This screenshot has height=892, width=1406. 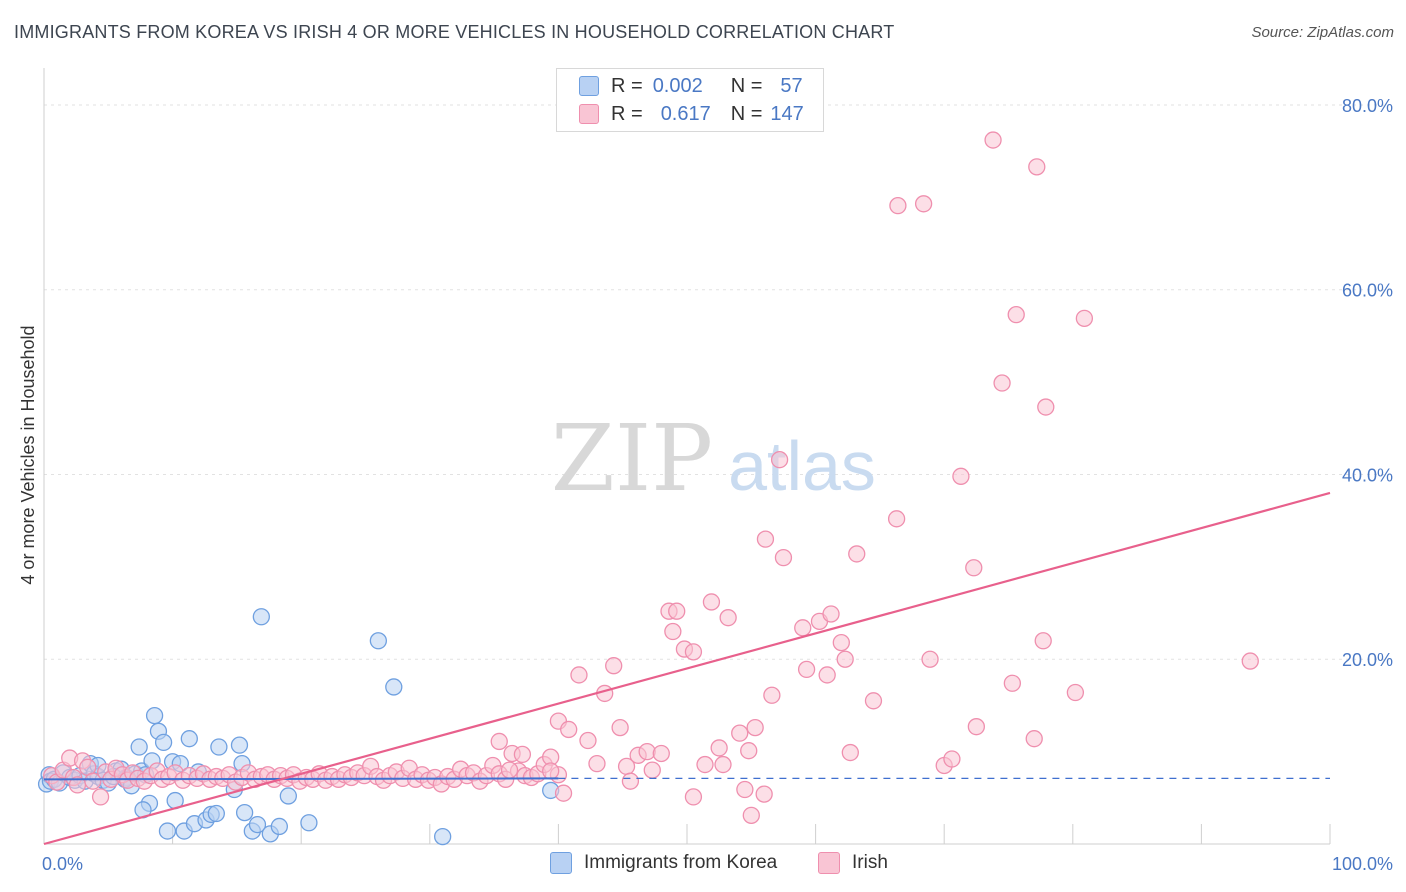 What do you see at coordinates (787, 113) in the screenshot?
I see `n-value: 147` at bounding box center [787, 113].